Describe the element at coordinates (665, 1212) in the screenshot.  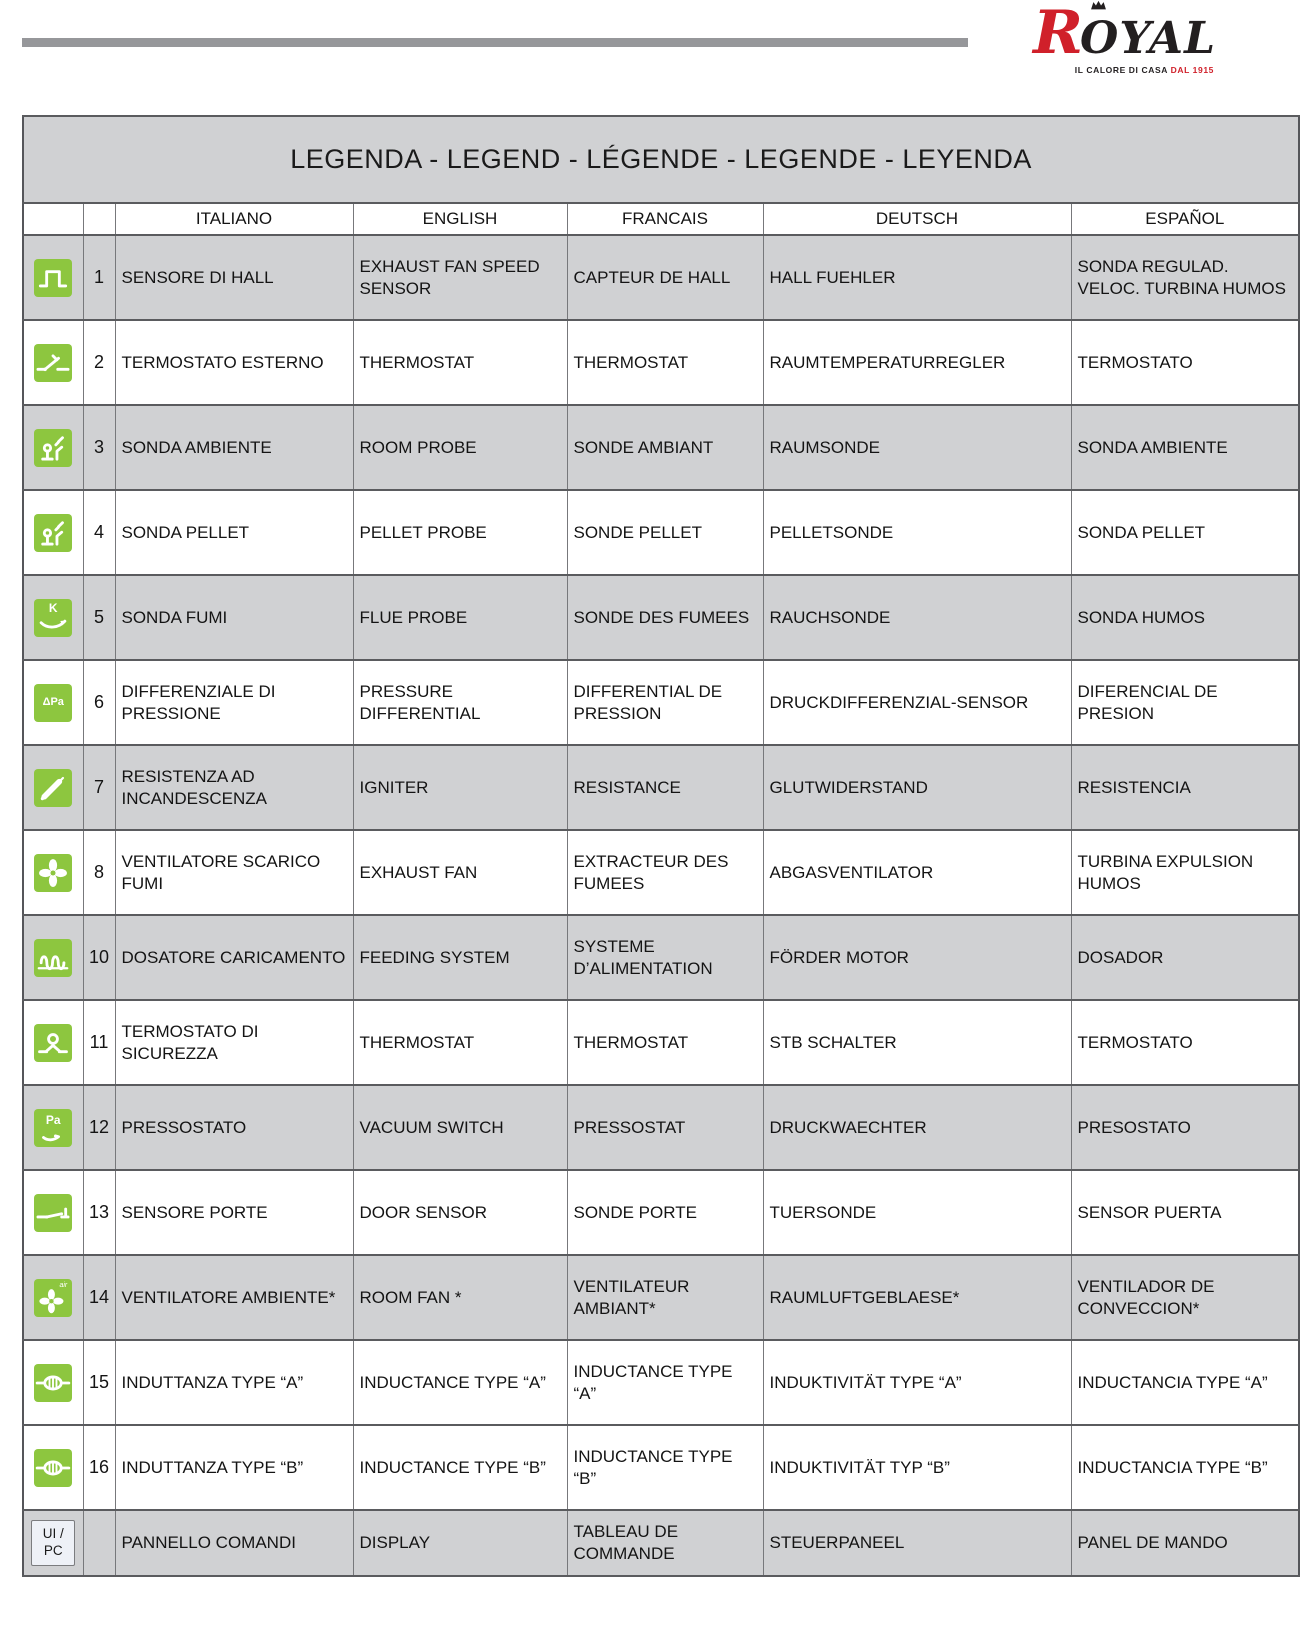
I see `cell-francais: SONDE PORTE` at that location.